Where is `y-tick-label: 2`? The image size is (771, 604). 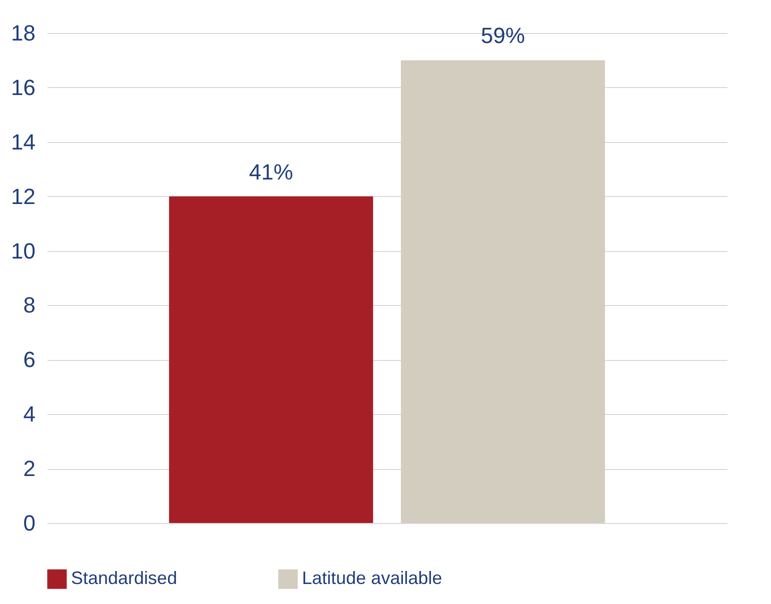 y-tick-label: 2 is located at coordinates (29, 469).